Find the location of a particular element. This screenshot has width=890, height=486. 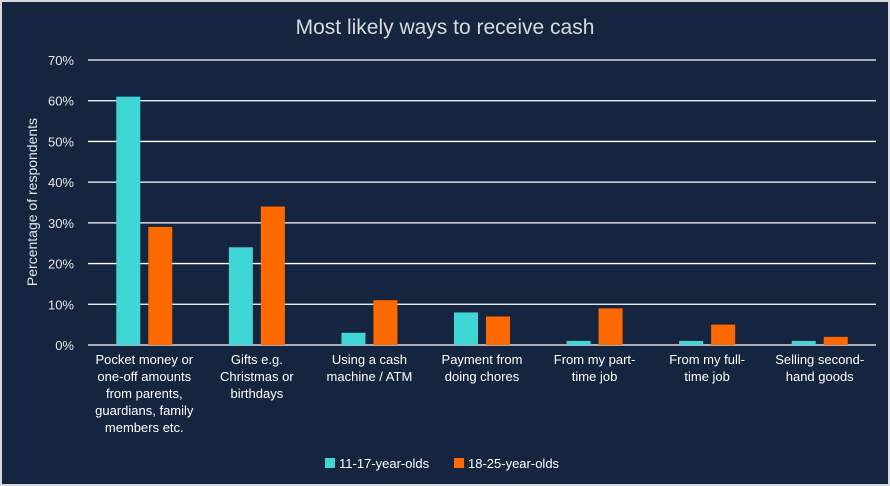

y-tick-label: 30% is located at coordinates (61, 223).